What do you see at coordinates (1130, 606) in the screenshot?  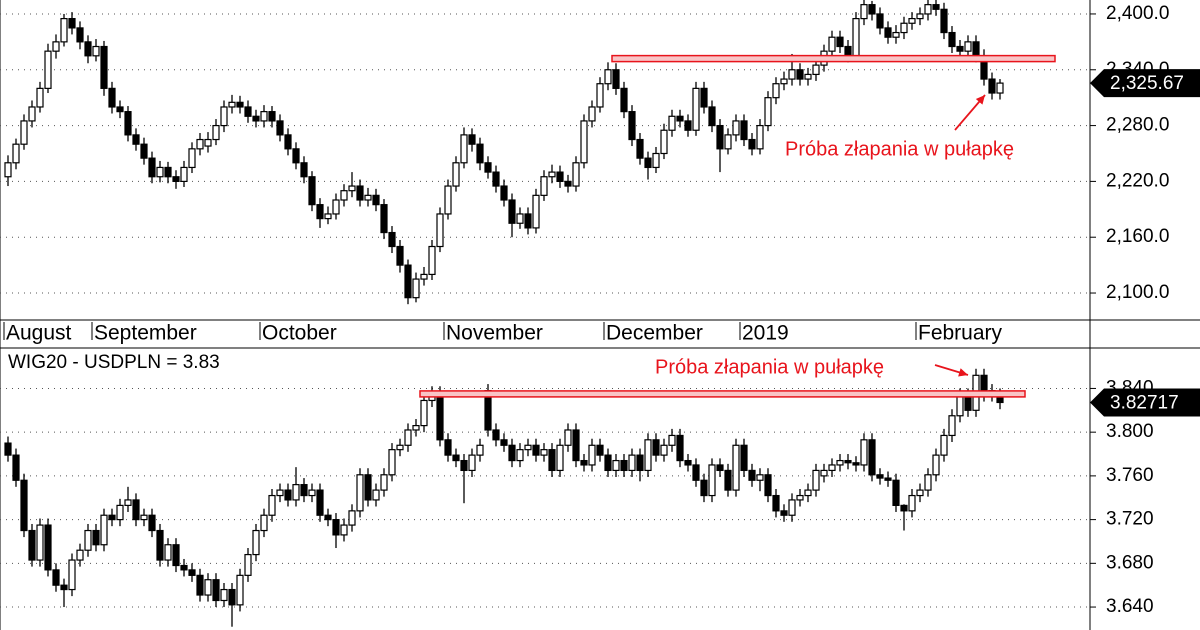 I see `y-tick-label: 3.640` at bounding box center [1130, 606].